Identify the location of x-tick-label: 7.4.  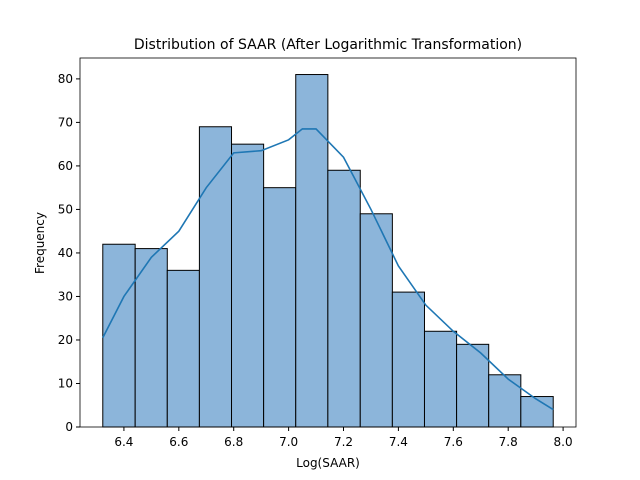
(398, 442).